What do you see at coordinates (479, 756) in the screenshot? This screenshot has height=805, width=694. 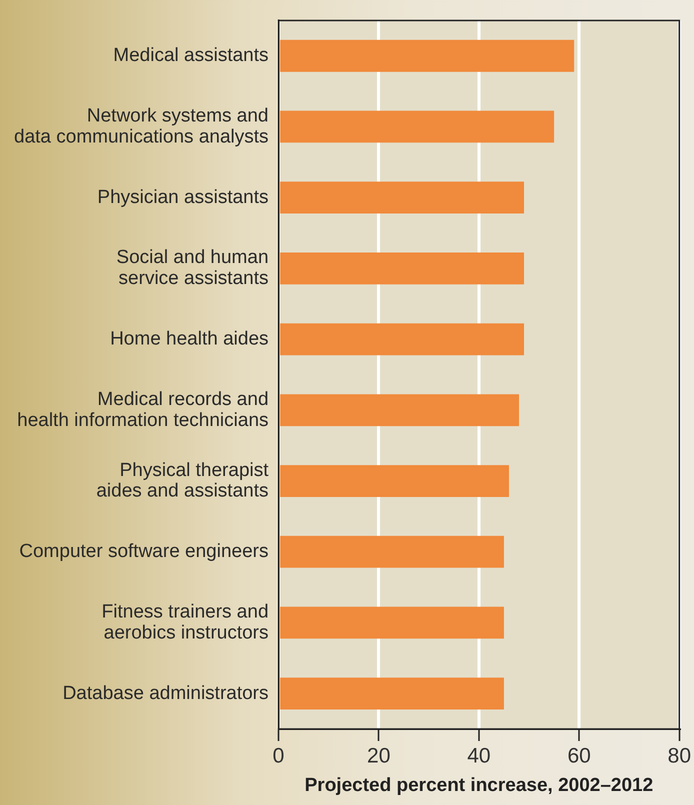 I see `x-tick-label: 40` at bounding box center [479, 756].